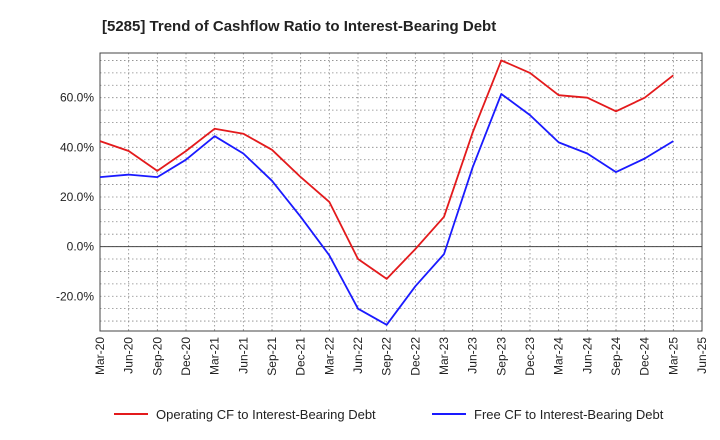 Image resolution: width=720 pixels, height=440 pixels. What do you see at coordinates (77, 147) in the screenshot?
I see `y-tick-label: 40.0%` at bounding box center [77, 147].